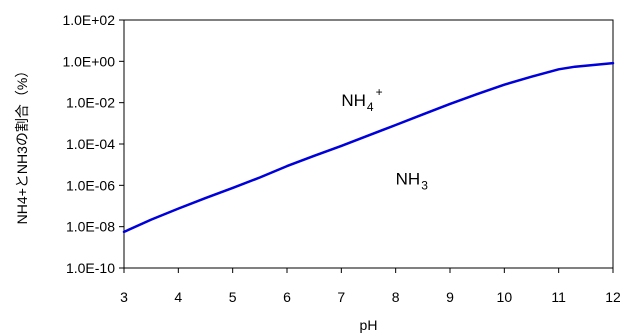  Describe the element at coordinates (124, 297) in the screenshot. I see `x-tick-label: 3` at that location.